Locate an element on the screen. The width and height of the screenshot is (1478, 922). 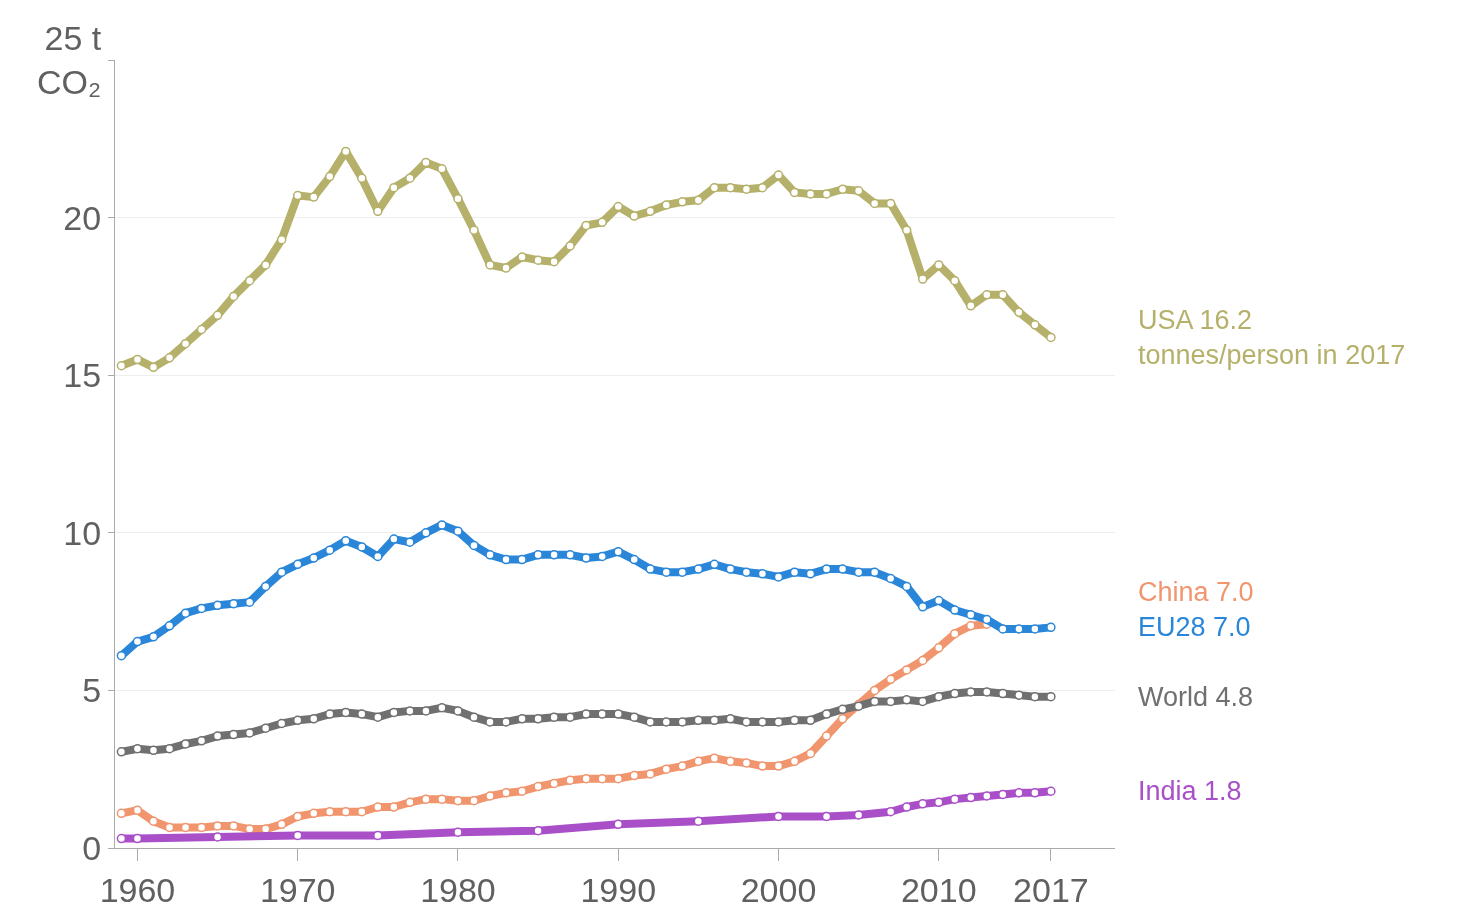
x-tick-label: 1970 is located at coordinates (297, 889).